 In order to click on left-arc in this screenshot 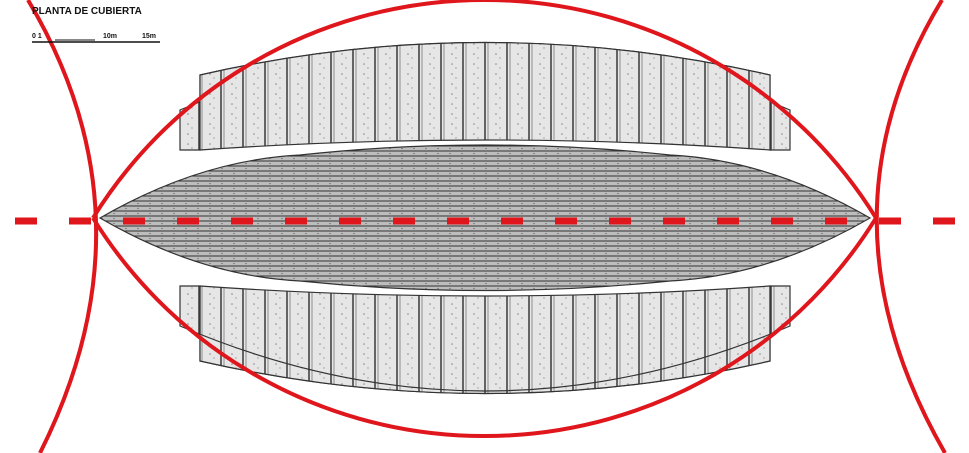, I will do `click(62, 226)`.